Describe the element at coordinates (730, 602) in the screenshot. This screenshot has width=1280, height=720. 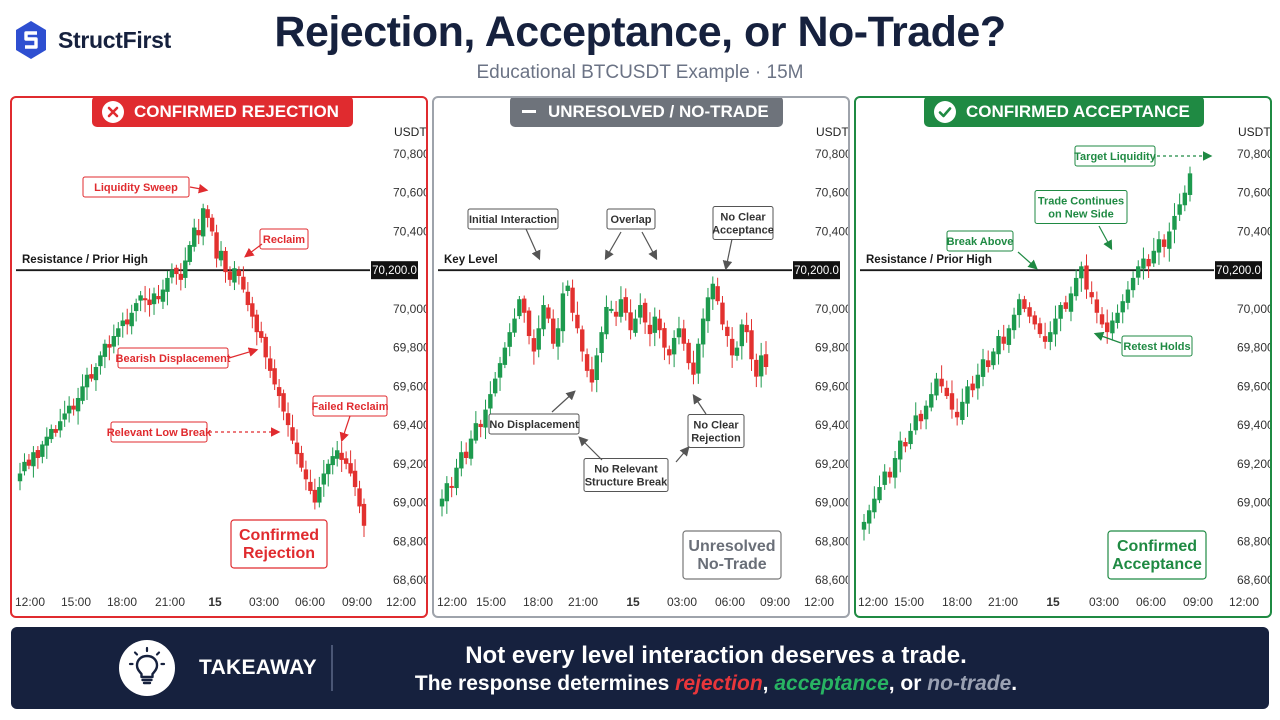
I see `x-tick-label: 06:00` at that location.